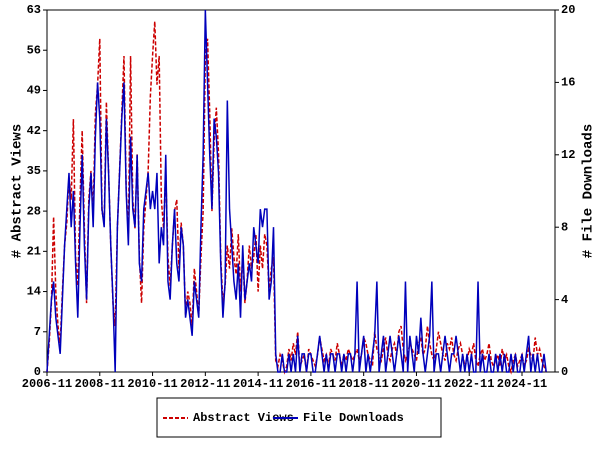 This screenshot has height=450, width=600. I want to click on legend-label: File Downloads, so click(353, 418).